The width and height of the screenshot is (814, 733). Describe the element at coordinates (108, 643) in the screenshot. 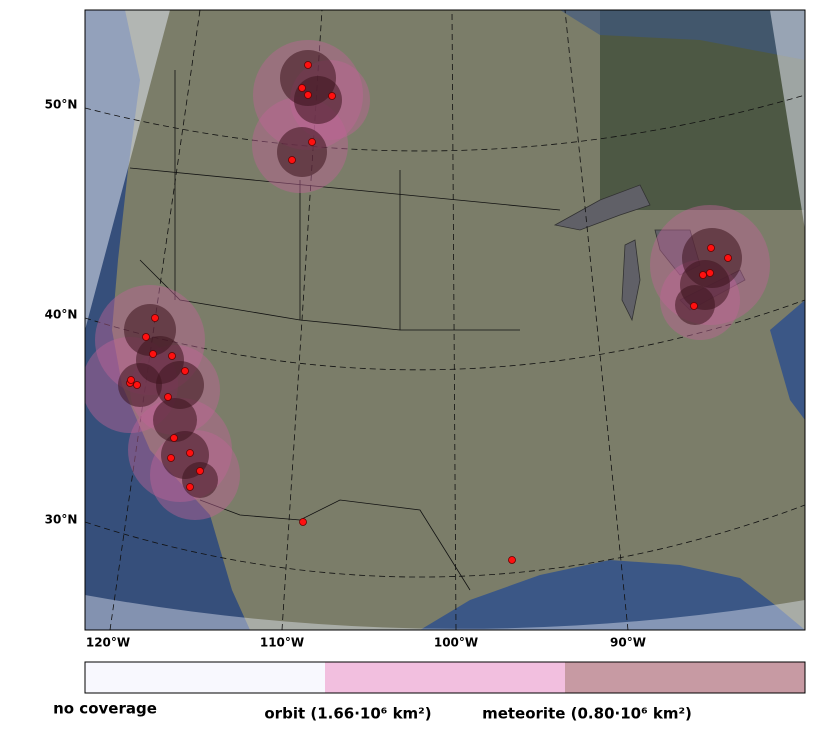

I see `lon-label: 120°W` at that location.